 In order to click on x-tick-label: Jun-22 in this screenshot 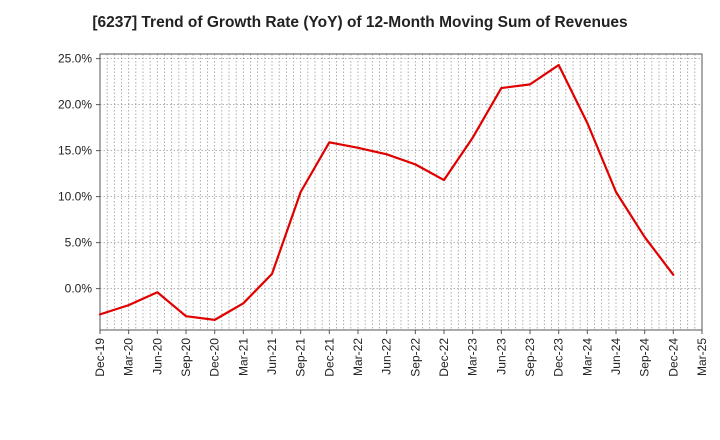, I will do `click(387, 356)`.